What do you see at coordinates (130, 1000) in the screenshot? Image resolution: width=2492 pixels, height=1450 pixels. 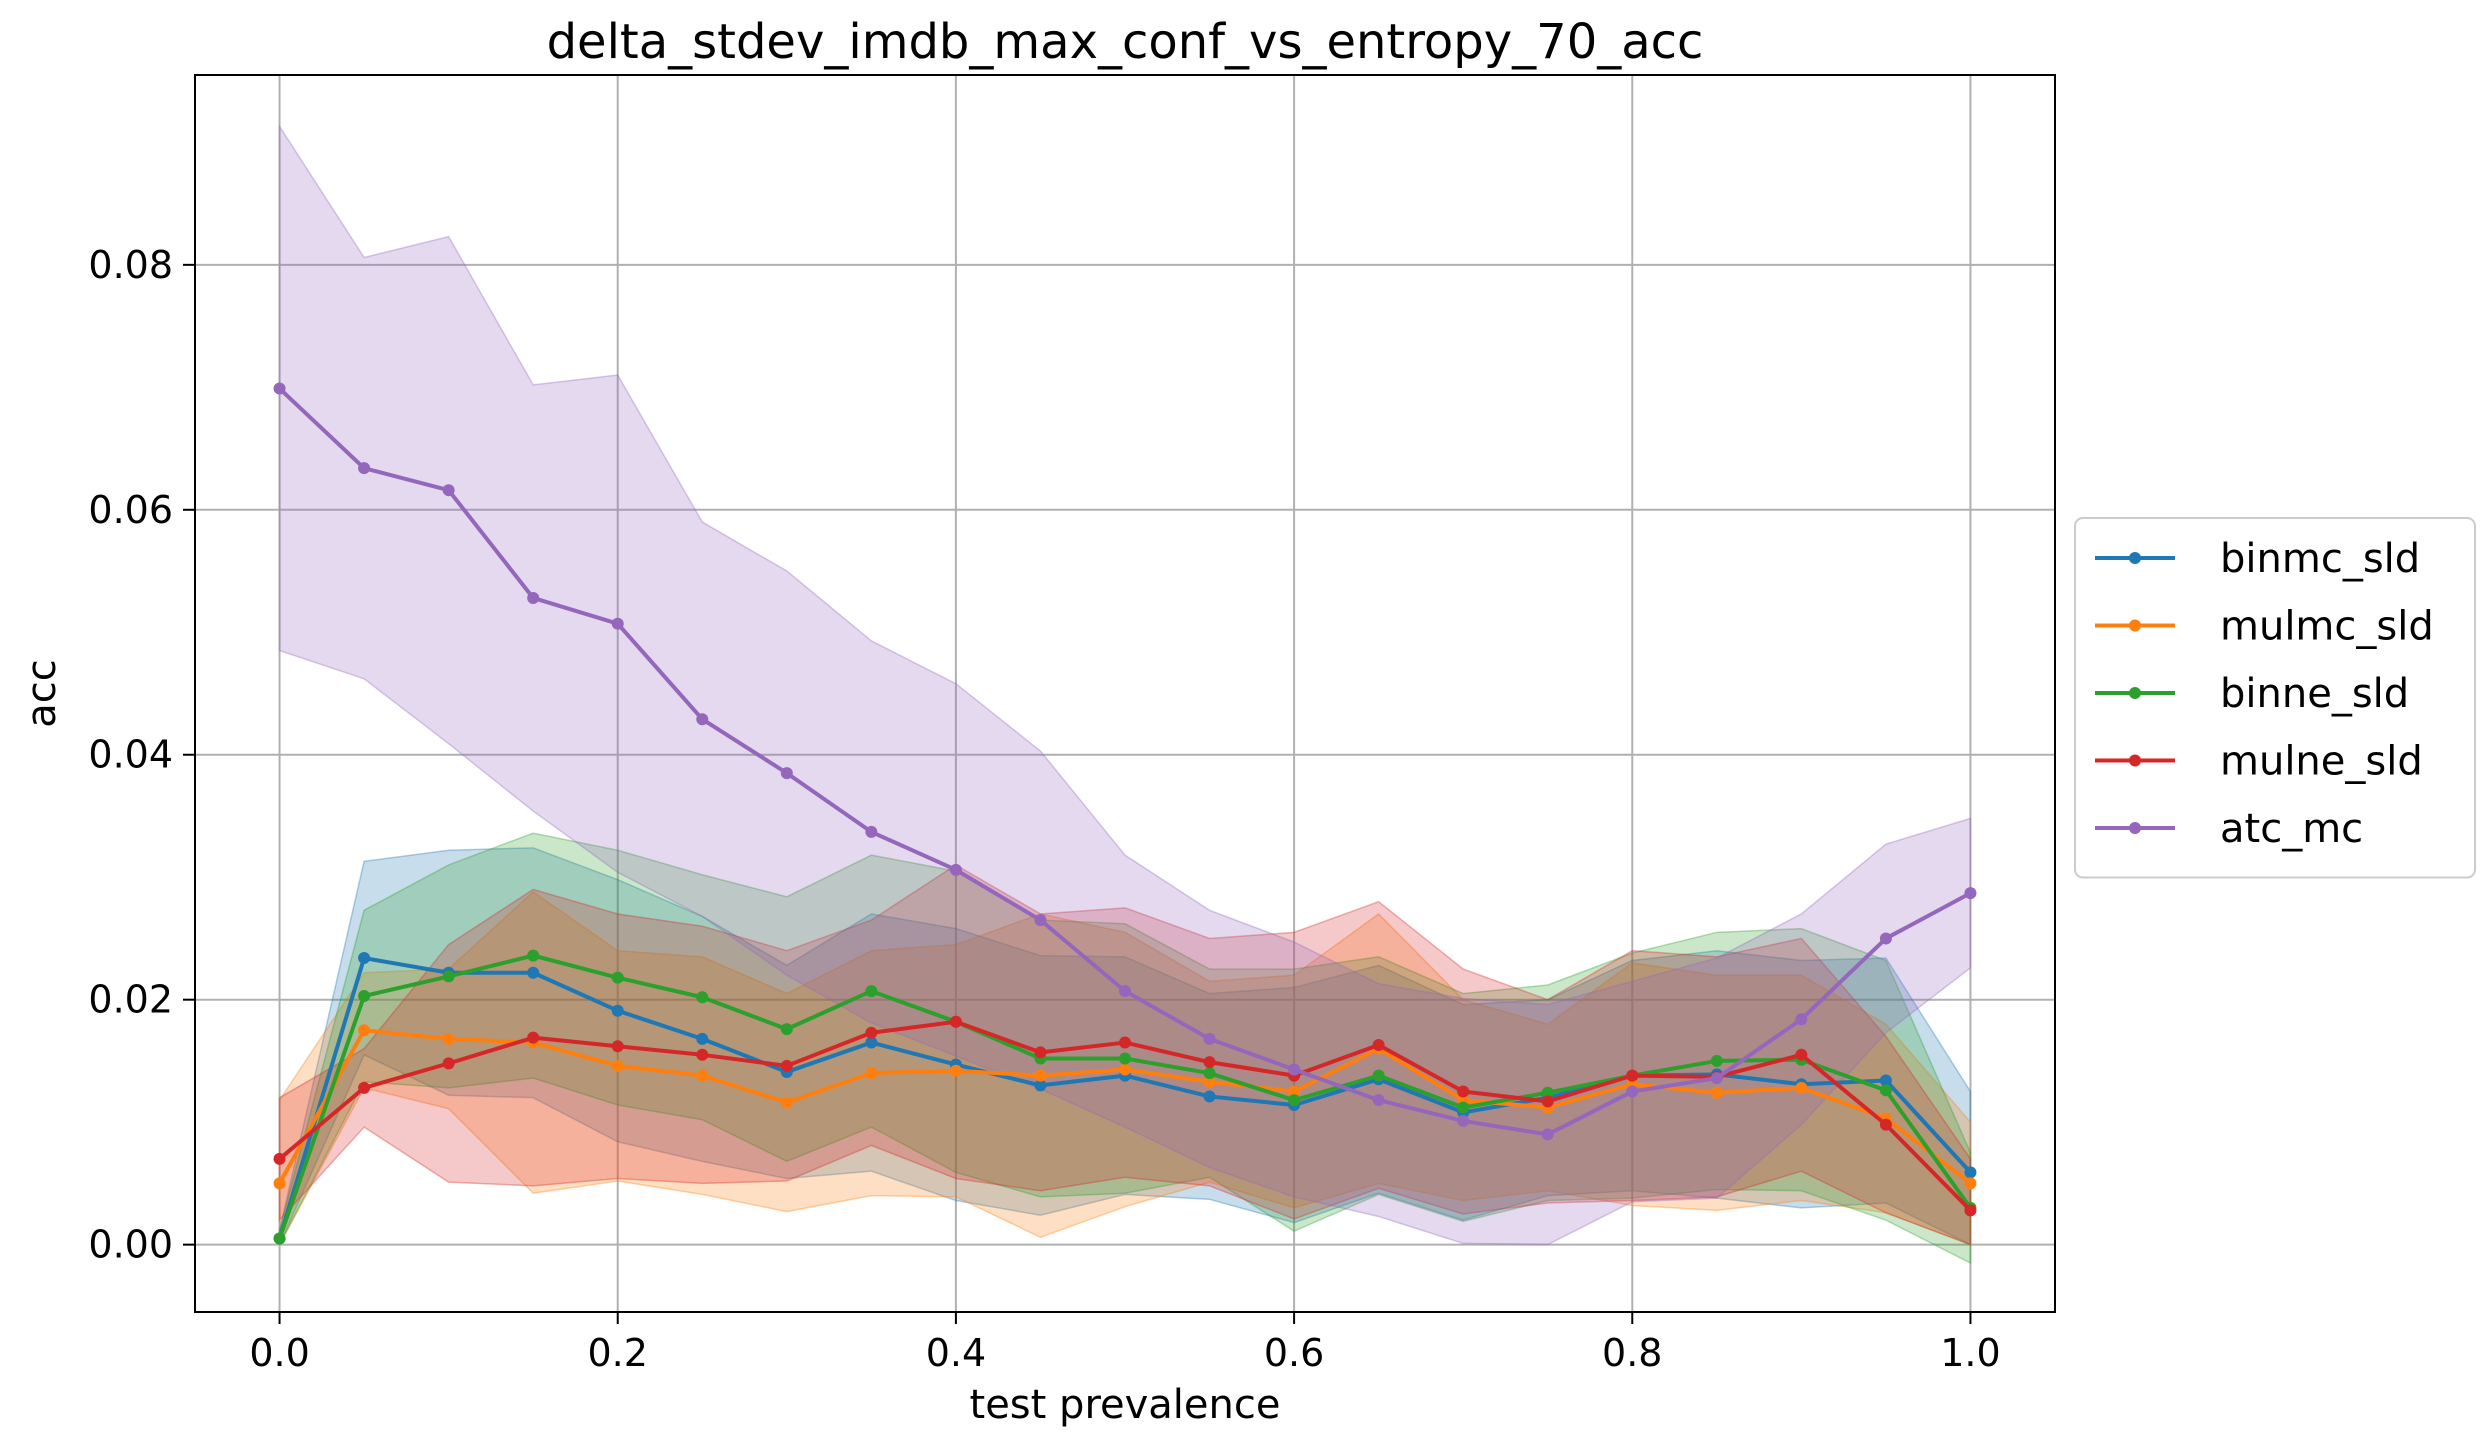 I see `y-tick-label: 0.02` at bounding box center [130, 1000].